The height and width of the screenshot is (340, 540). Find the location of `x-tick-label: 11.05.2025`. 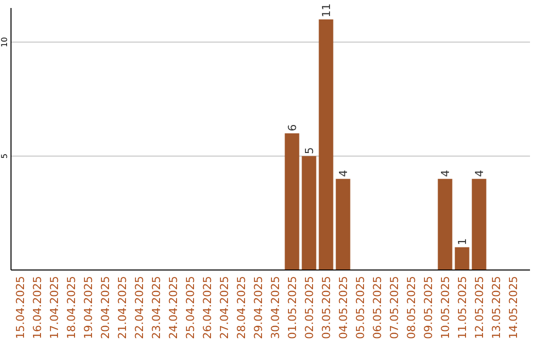

x-tick-label: 11.05.2025 is located at coordinates (463, 307).